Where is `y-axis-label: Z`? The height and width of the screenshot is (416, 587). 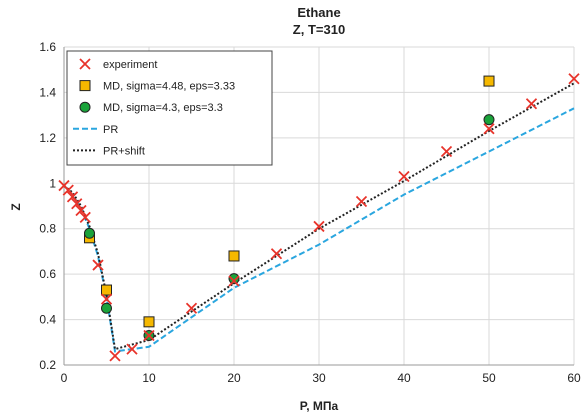 y-axis-label: Z is located at coordinates (16, 206).